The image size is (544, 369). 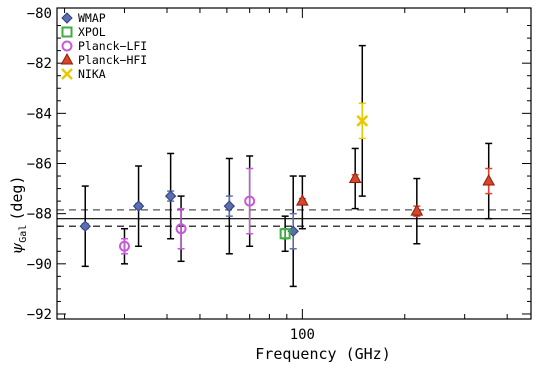 I want to click on legend-label-nika: NIKA, so click(x=92, y=74).